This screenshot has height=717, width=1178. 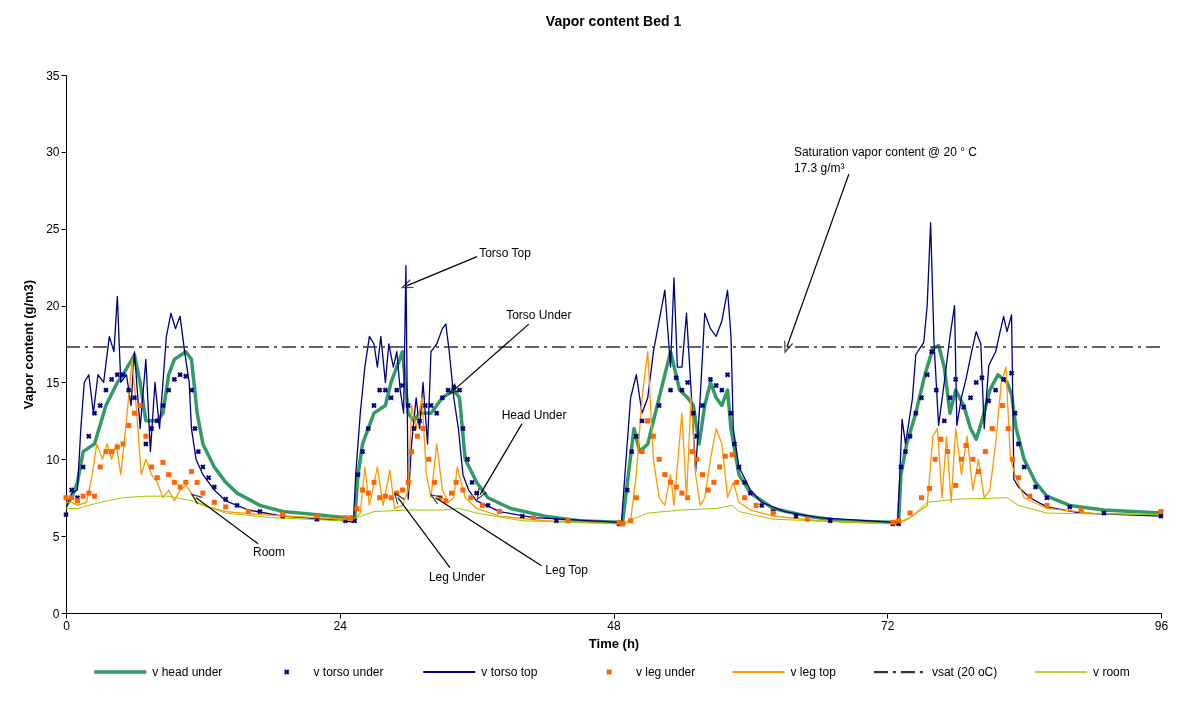 What do you see at coordinates (56, 613) in the screenshot?
I see `y-tick-label: 0` at bounding box center [56, 613].